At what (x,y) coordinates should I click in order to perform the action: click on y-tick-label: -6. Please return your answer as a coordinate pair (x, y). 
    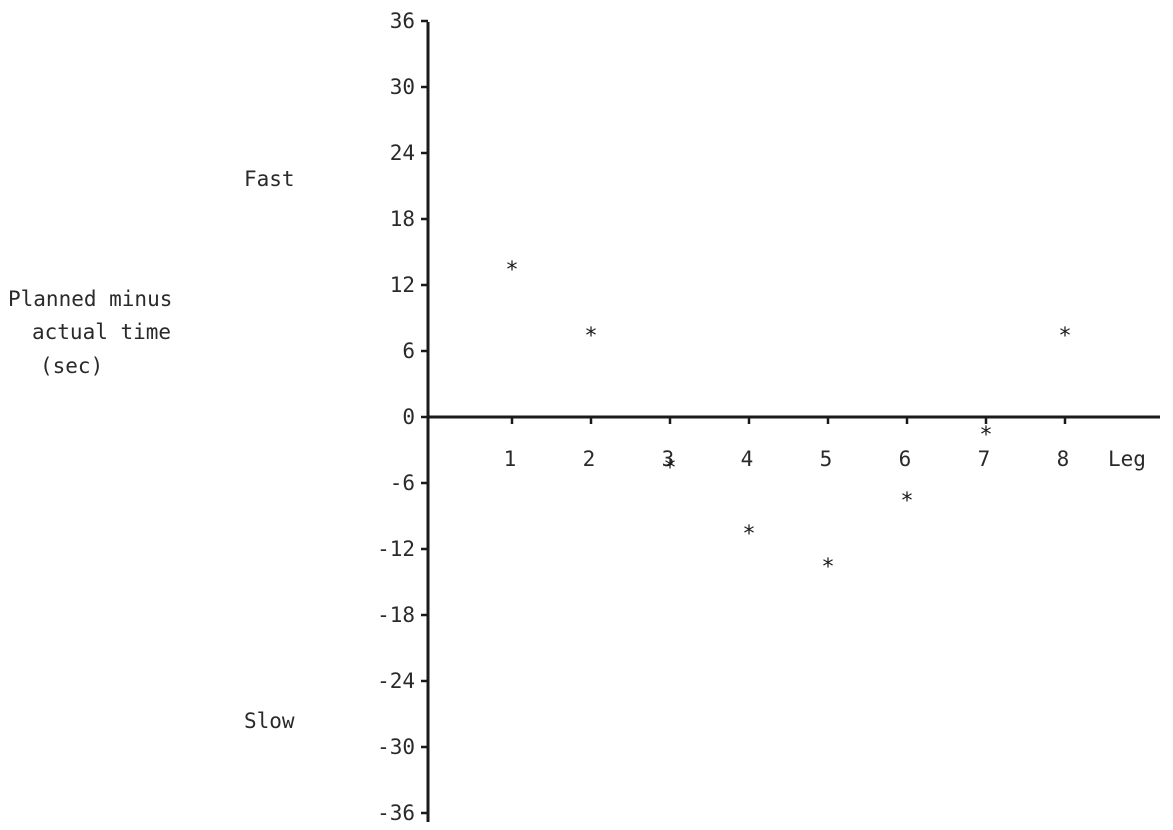
    Looking at the image, I should click on (402, 483).